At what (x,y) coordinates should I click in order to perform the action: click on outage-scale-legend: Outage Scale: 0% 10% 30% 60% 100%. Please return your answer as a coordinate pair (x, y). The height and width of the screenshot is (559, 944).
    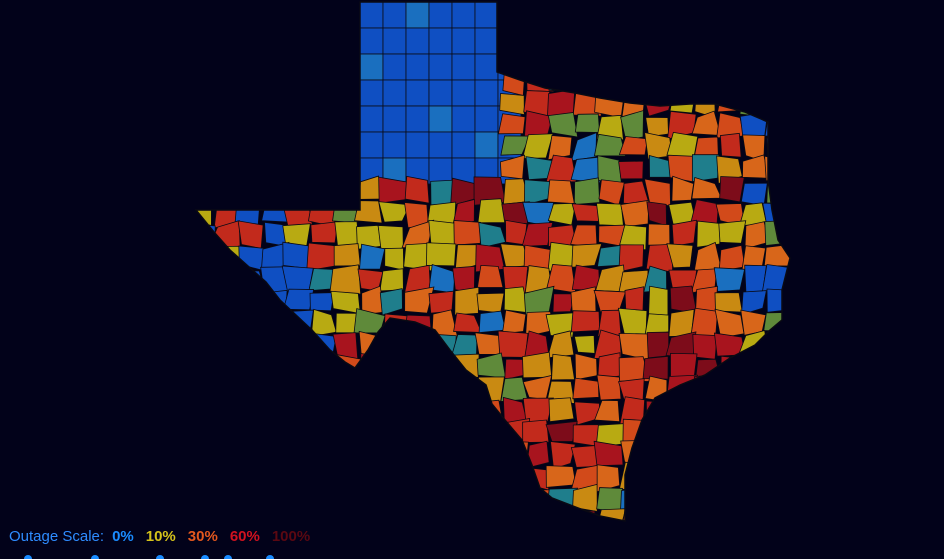
    Looking at the image, I should click on (165, 536).